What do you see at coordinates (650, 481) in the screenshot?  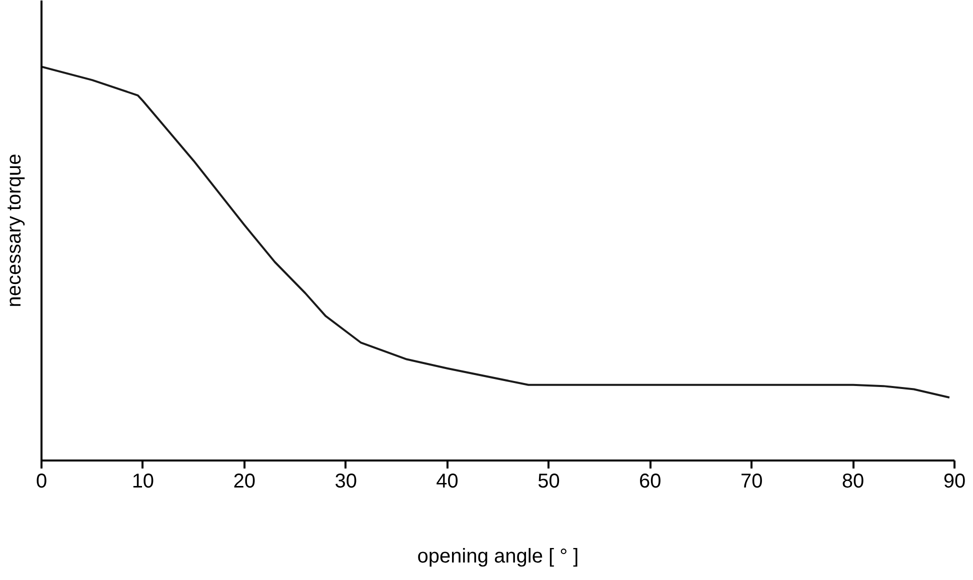 I see `x-tick-label: 60` at bounding box center [650, 481].